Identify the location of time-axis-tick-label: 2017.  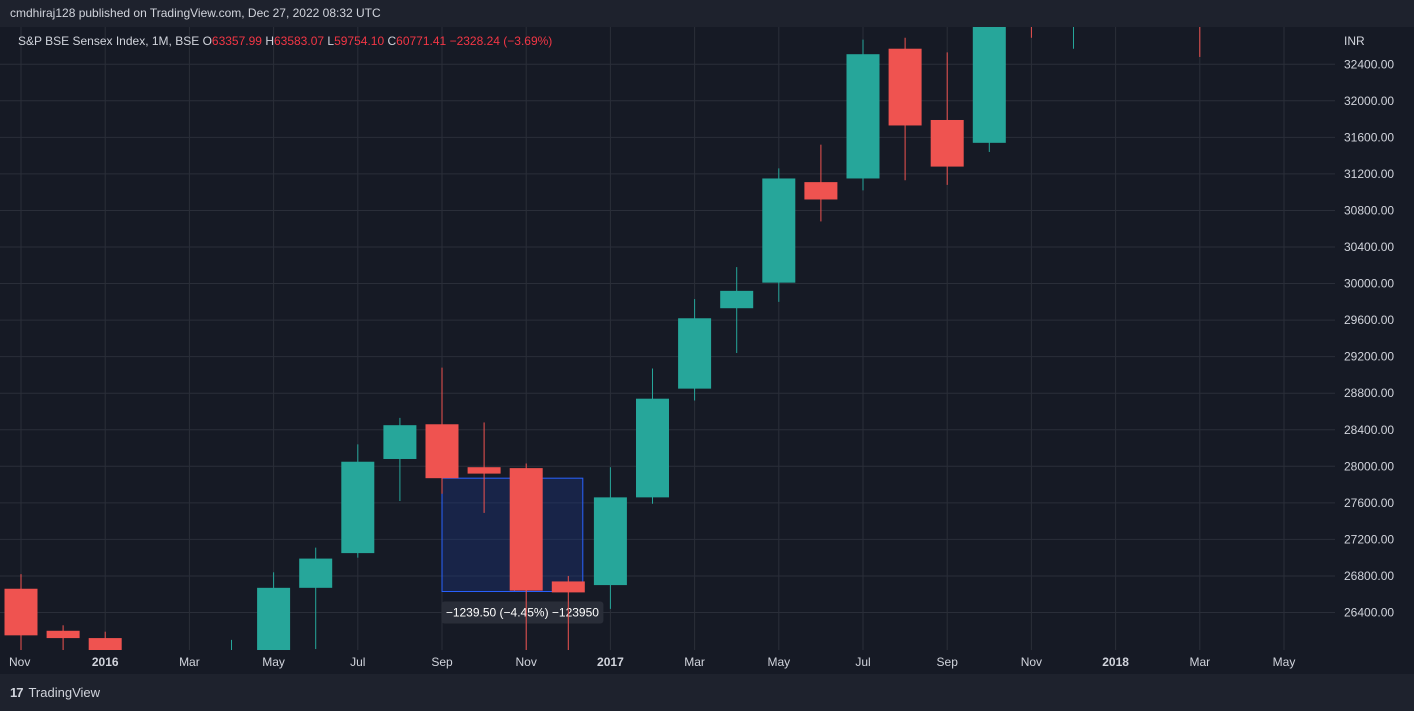
(610, 662).